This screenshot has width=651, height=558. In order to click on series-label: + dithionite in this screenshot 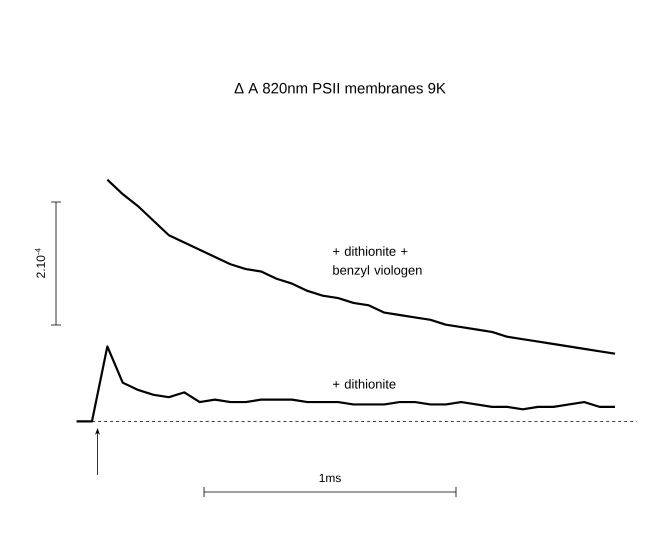, I will do `click(364, 384)`.